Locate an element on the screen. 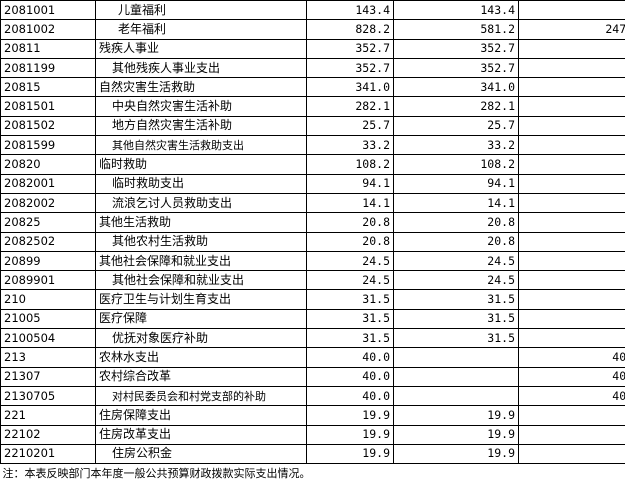  total-cell: 108.2 is located at coordinates (350, 164).